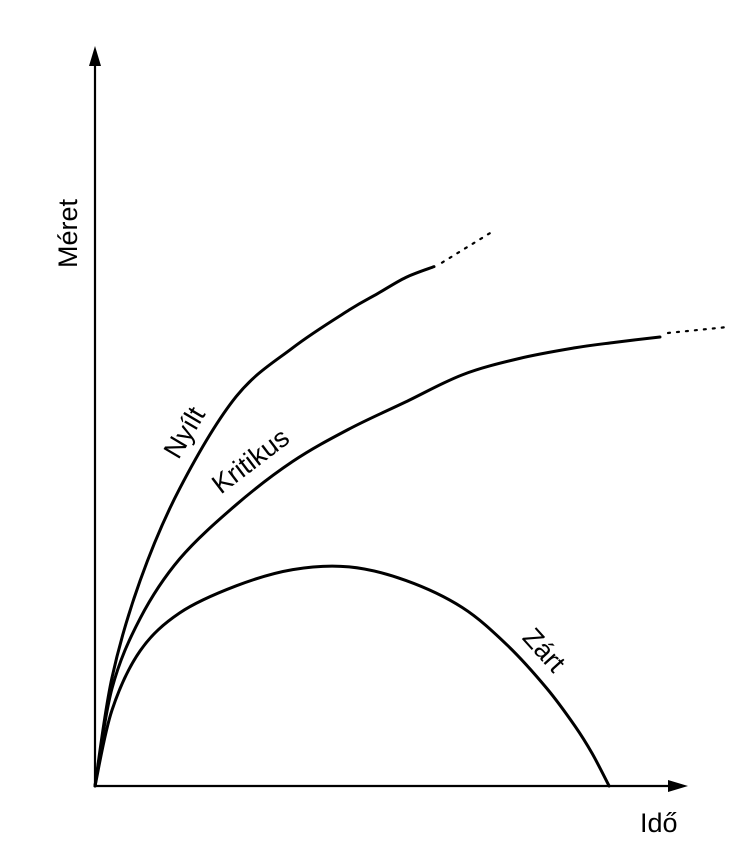 The width and height of the screenshot is (743, 854). Describe the element at coordinates (185, 432) in the screenshot. I see `series-label-nyilt: Nyílt` at that location.